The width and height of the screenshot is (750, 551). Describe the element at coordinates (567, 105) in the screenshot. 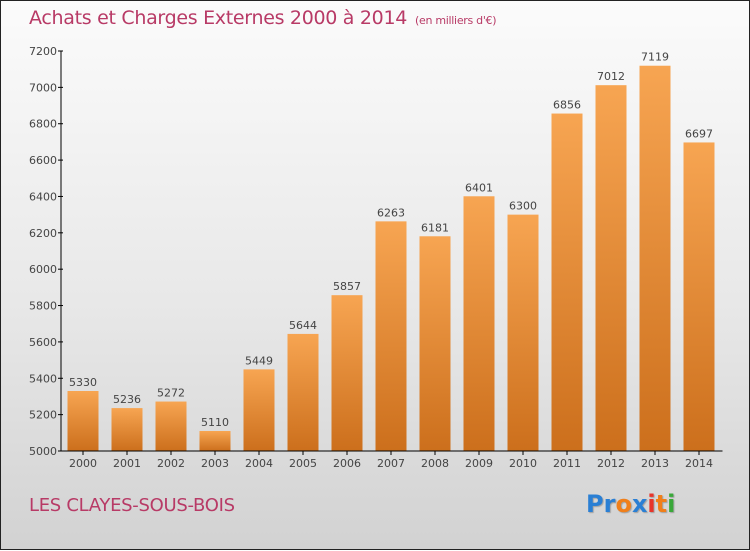

I see `value-label-2011: 6856` at that location.